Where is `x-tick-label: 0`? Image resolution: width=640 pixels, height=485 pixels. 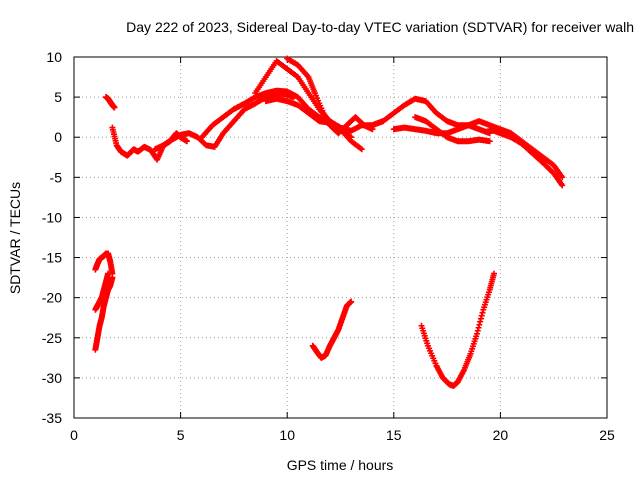 x-tick-label: 0 is located at coordinates (74, 435).